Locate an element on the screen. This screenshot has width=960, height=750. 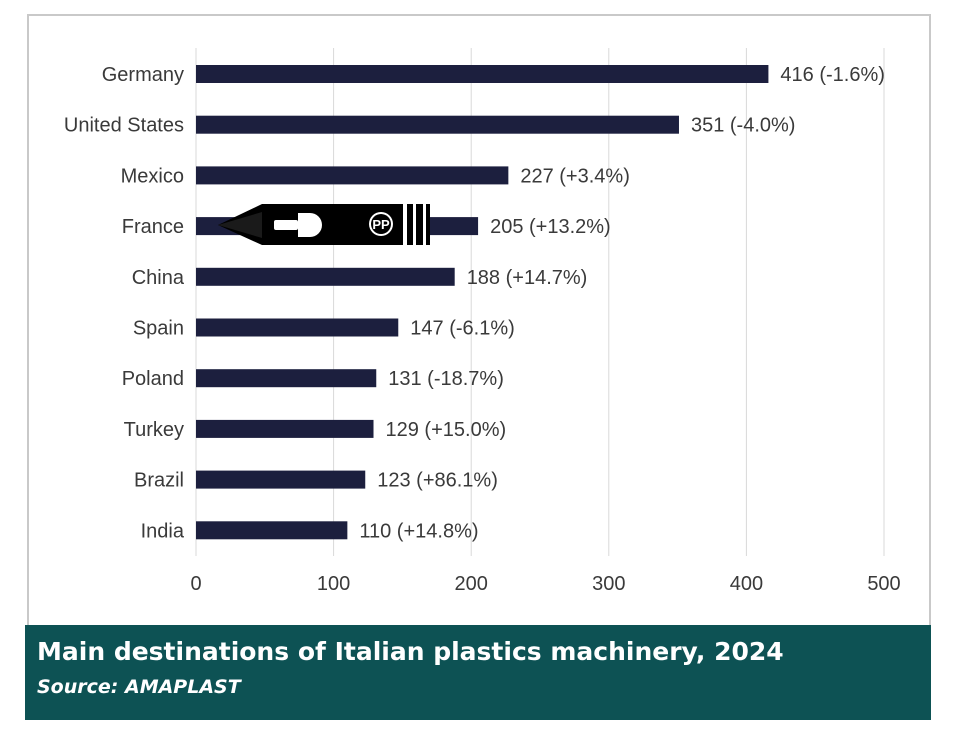
bar-india is located at coordinates (272, 530).